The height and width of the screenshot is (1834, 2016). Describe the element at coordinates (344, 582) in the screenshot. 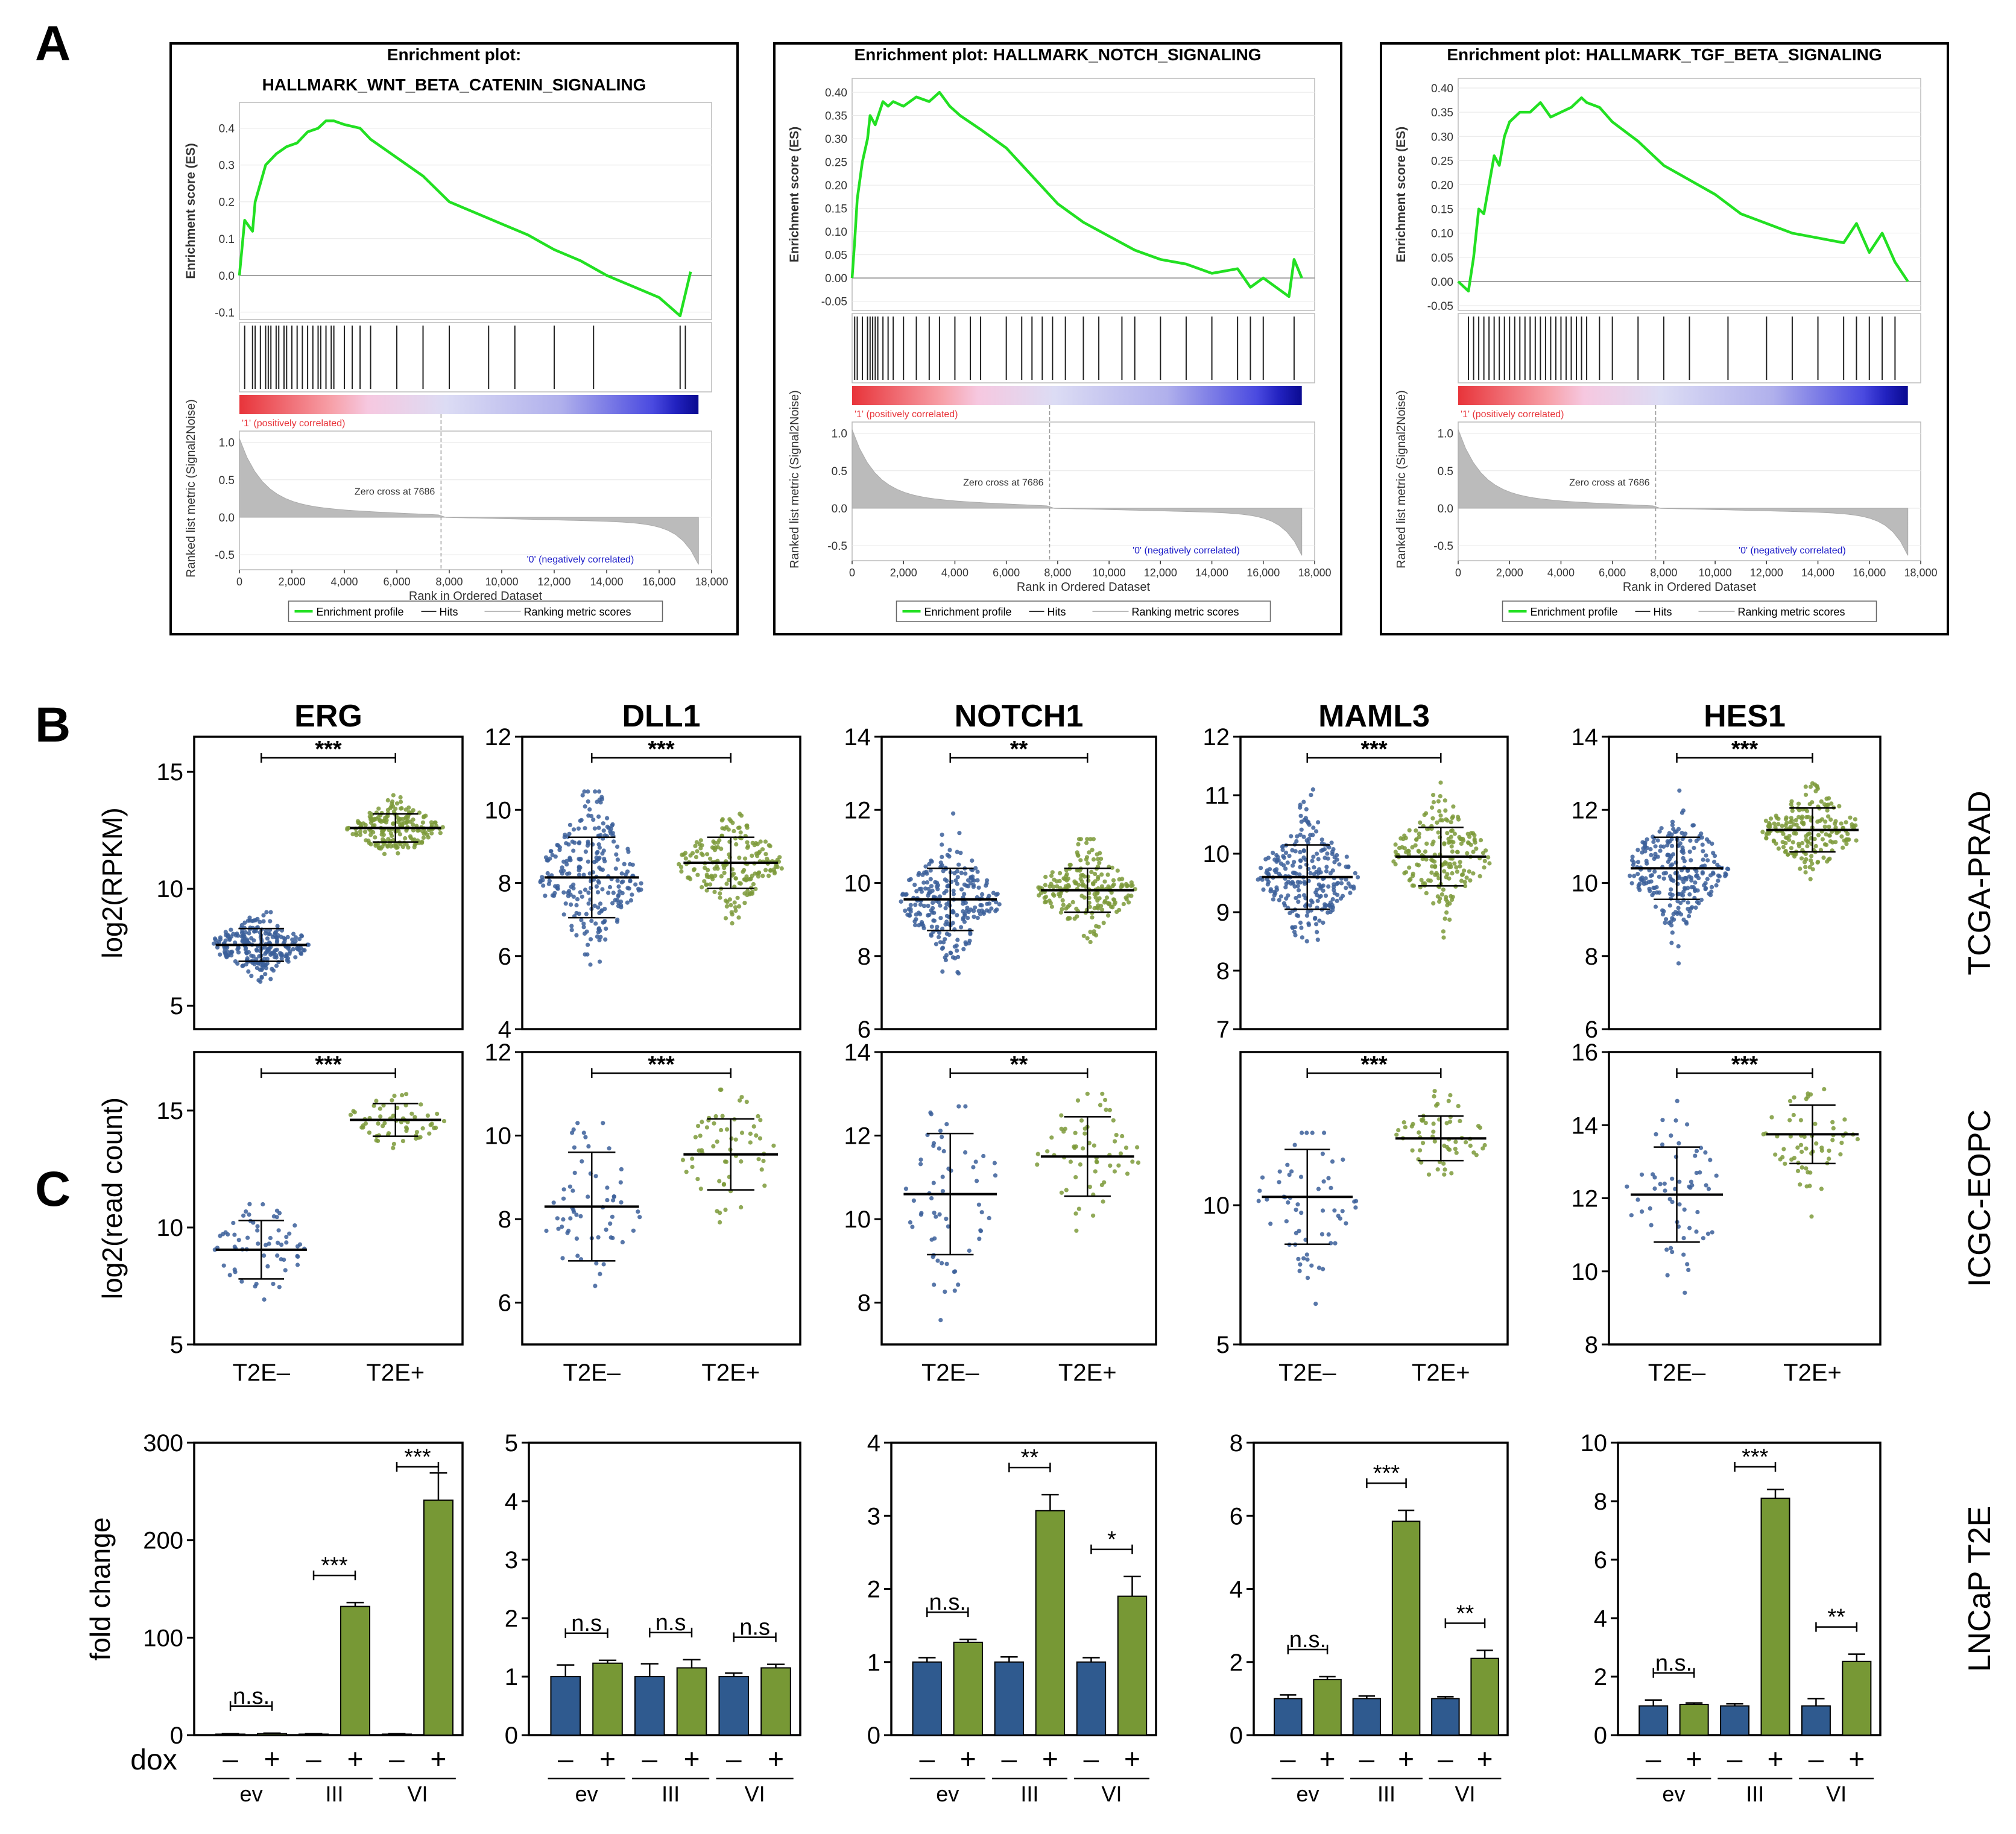

I see `x-tick-label: 4,000` at that location.